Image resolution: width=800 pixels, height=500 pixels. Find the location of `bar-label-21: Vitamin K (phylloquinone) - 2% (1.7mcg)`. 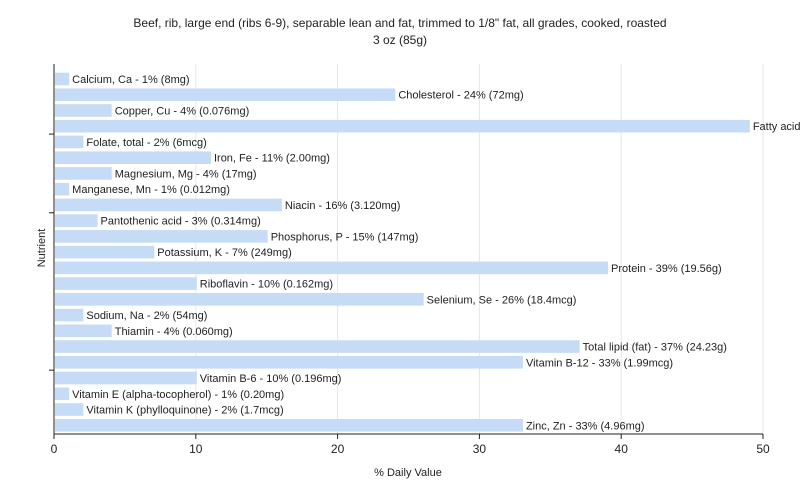

bar-label-21: Vitamin K (phylloquinone) - 2% (1.7mcg) is located at coordinates (184, 411).